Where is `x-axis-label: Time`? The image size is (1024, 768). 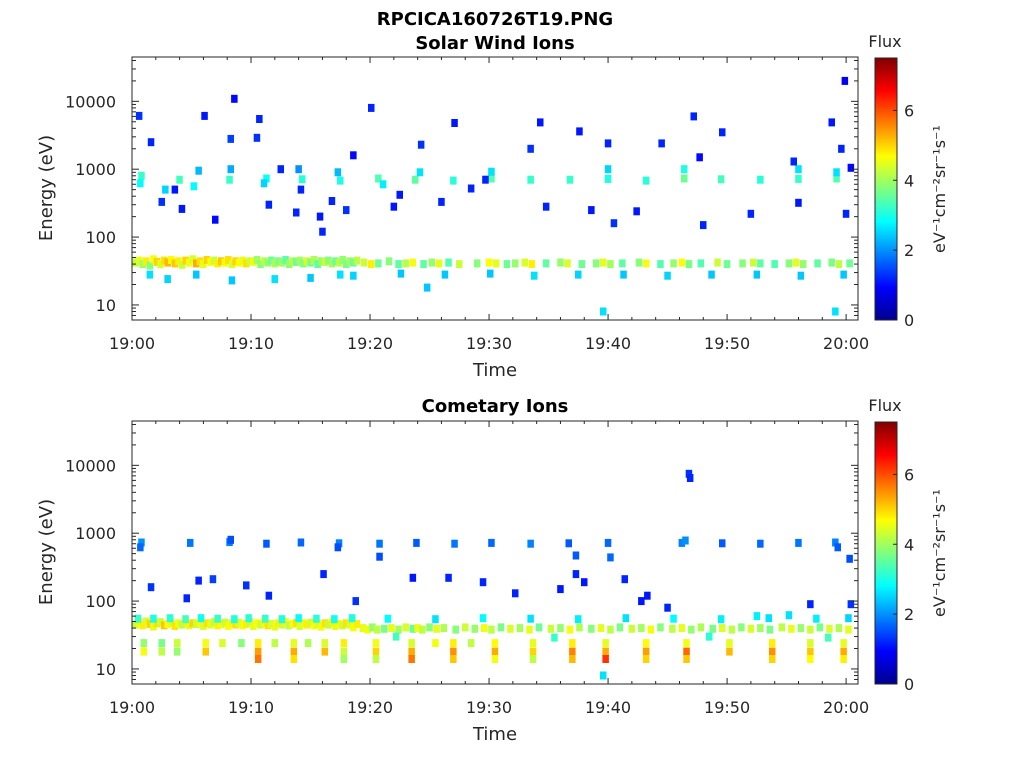
x-axis-label: Time is located at coordinates (494, 370).